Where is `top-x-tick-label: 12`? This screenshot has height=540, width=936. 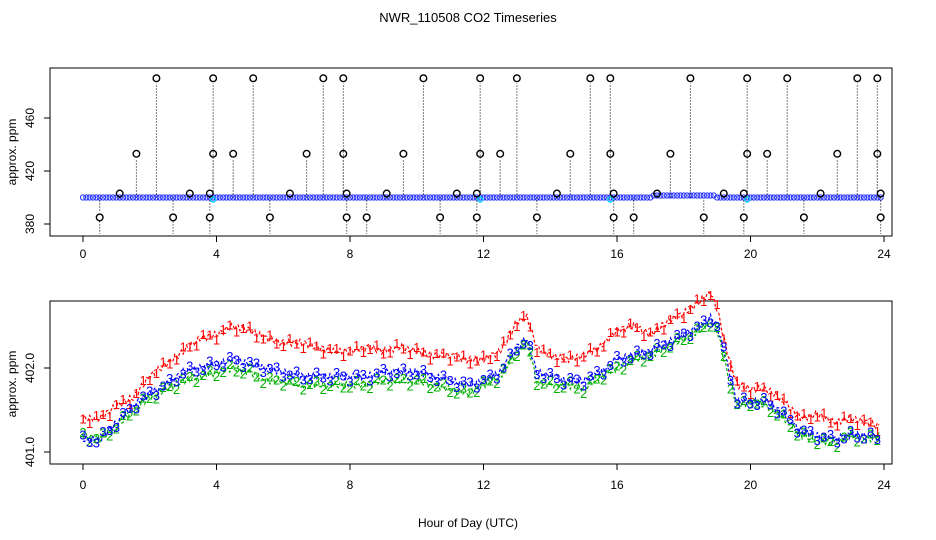
top-x-tick-label: 12 is located at coordinates (484, 254).